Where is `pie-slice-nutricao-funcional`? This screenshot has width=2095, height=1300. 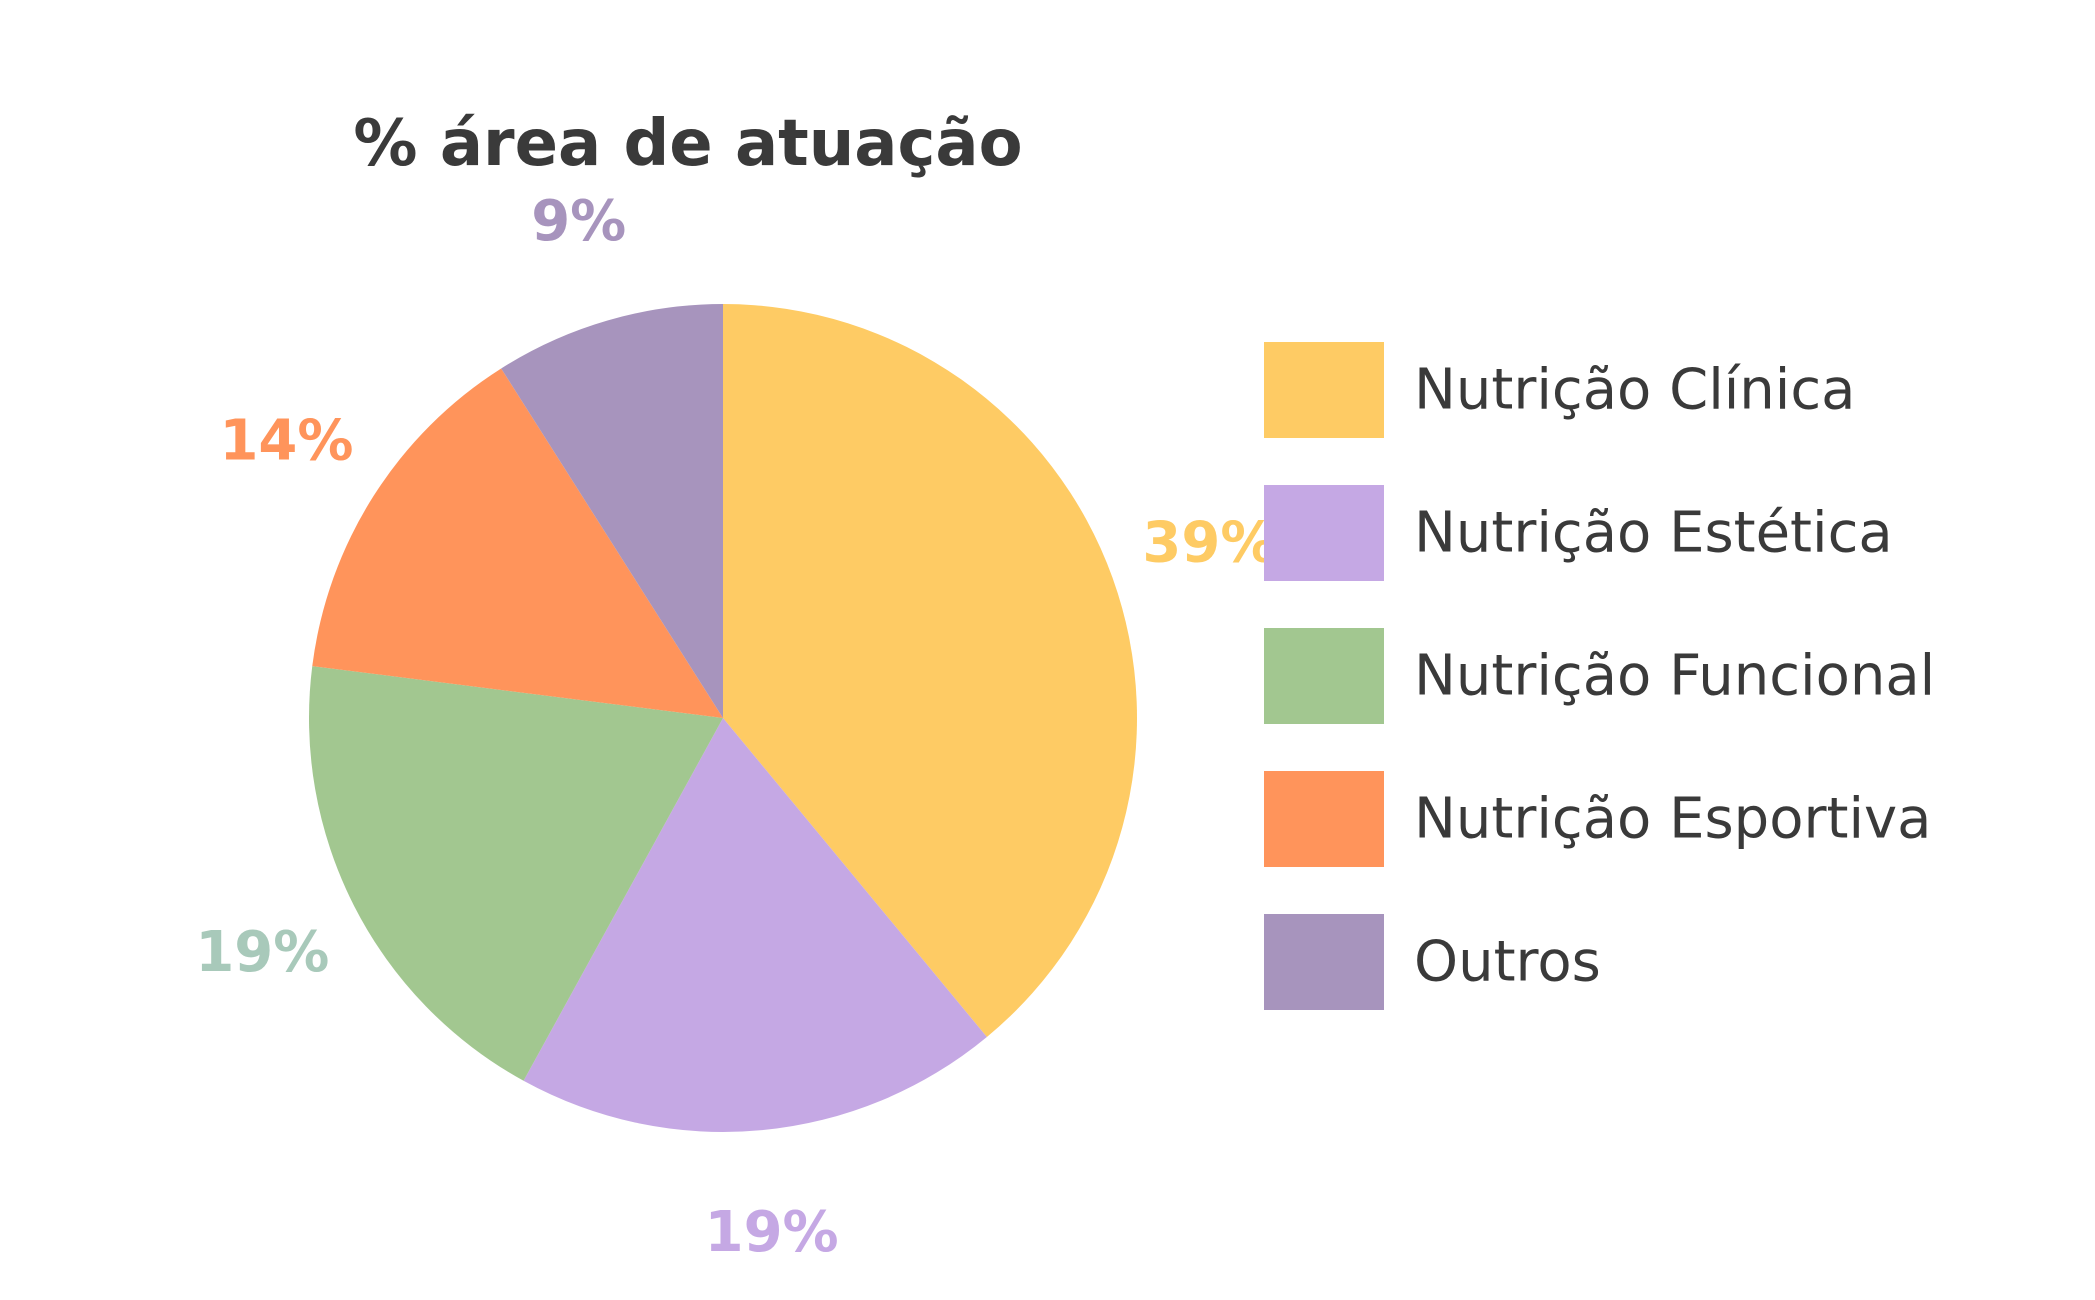 pie-slice-nutricao-funcional is located at coordinates (516, 873).